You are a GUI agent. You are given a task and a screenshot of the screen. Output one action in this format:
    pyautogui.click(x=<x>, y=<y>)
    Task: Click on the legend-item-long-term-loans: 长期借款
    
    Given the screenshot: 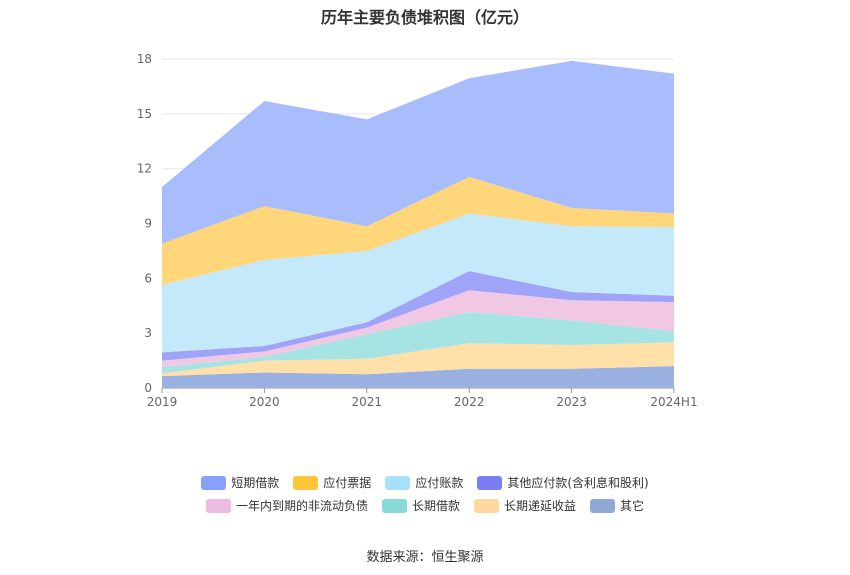 What is the action you would take?
    pyautogui.click(x=420, y=505)
    